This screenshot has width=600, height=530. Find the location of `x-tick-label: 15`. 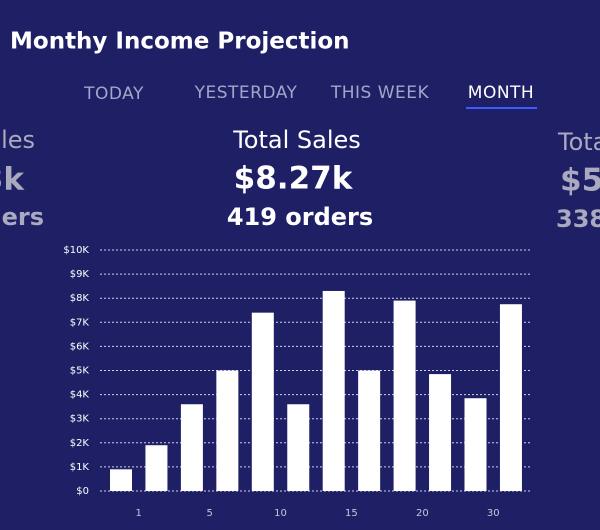

x-tick-label: 15 is located at coordinates (351, 513).